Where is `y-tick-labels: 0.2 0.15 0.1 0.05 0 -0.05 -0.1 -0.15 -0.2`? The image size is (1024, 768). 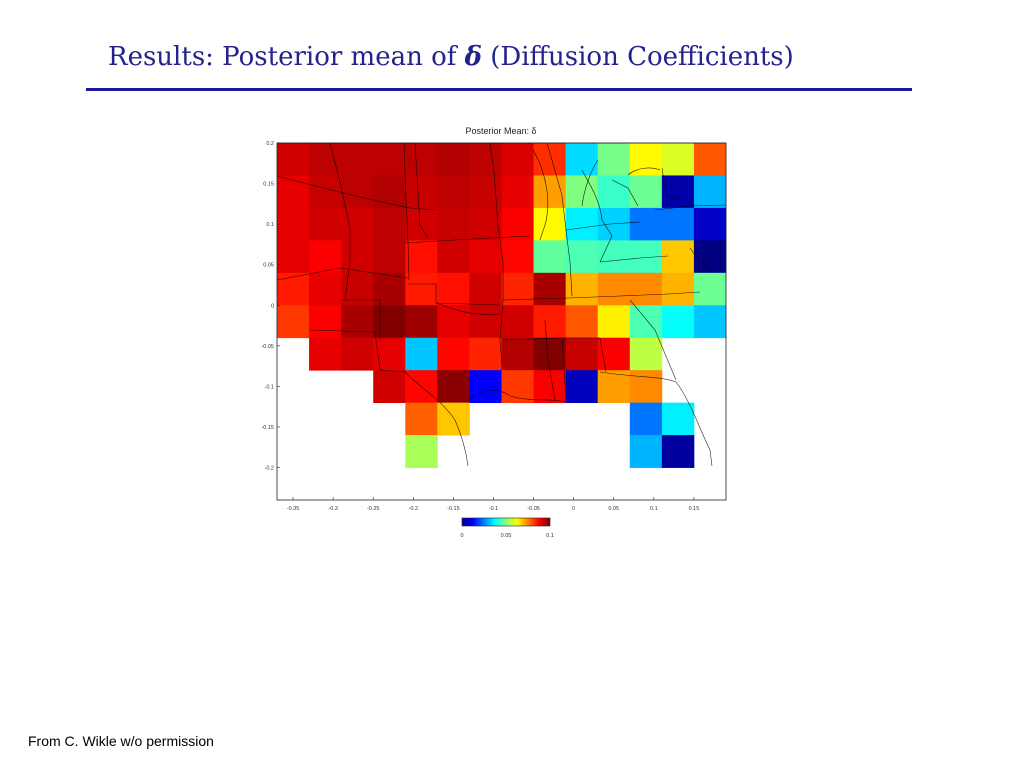
y-tick-labels: 0.2 0.15 0.1 0.05 0 -0.05 -0.1 -0.15 -0.2 is located at coordinates (270, 306).